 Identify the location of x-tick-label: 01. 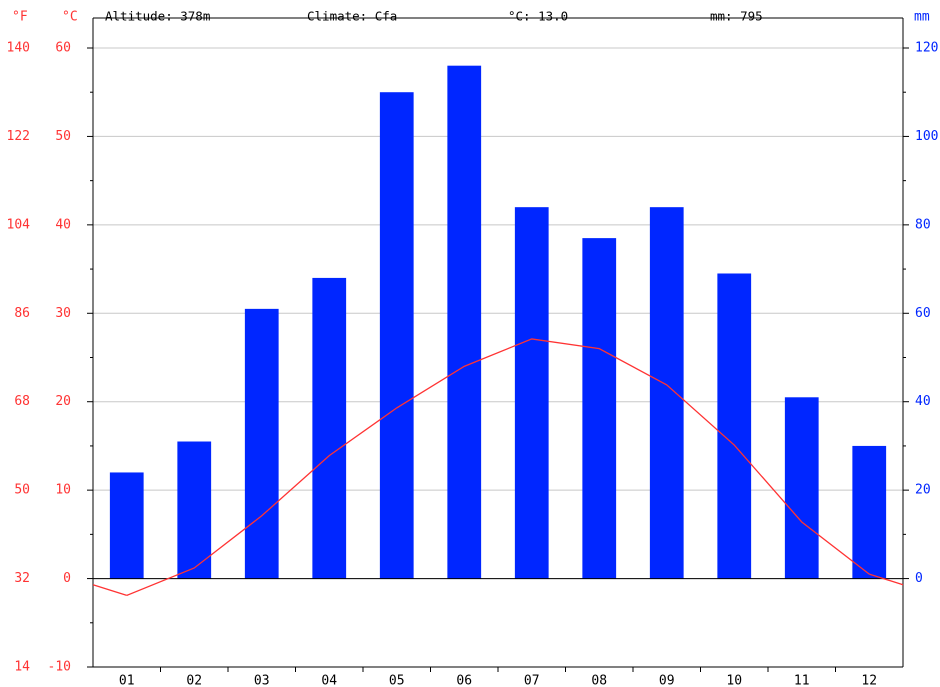
(127, 680).